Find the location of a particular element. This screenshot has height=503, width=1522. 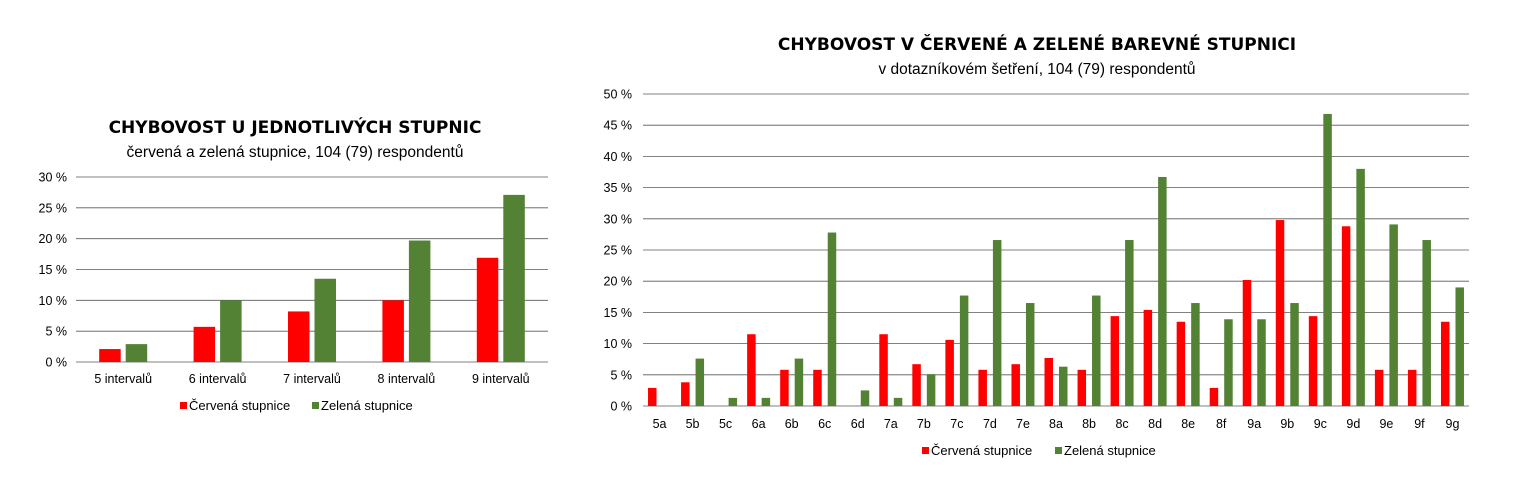

chart2-legend: Červená stupnice Zelená stupnice is located at coordinates (1039, 450).